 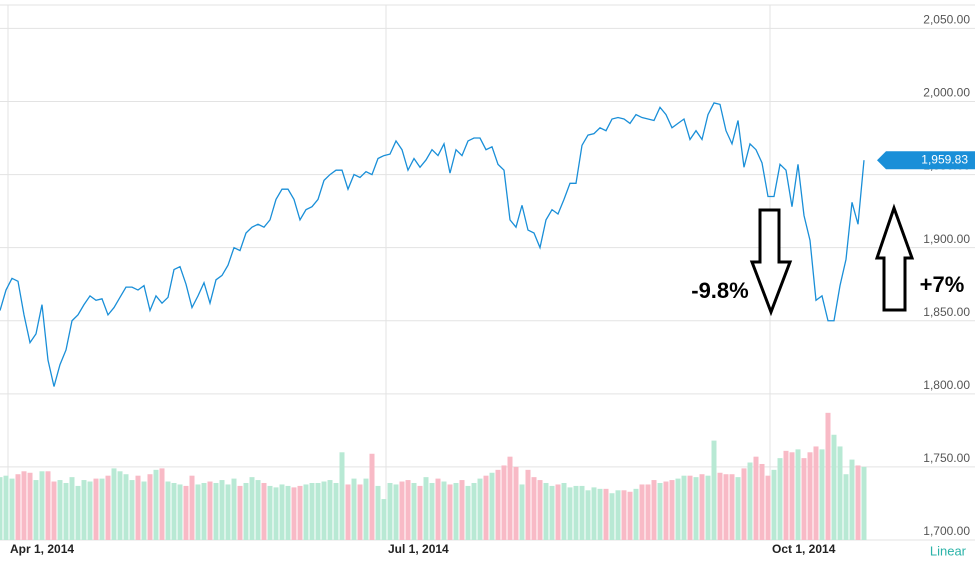 What do you see at coordinates (946, 458) in the screenshot?
I see `y-tick-label: 1,750.00` at bounding box center [946, 458].